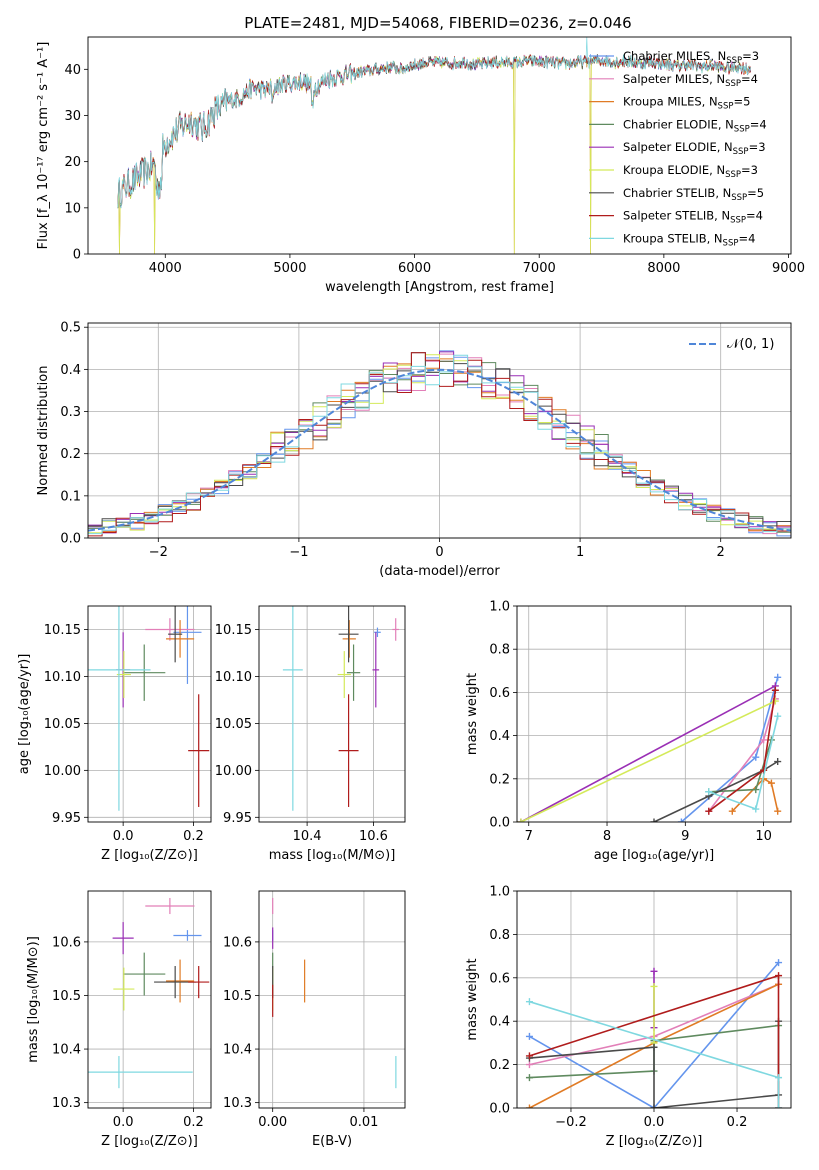 The width and height of the screenshot is (819, 1170). What do you see at coordinates (233, 677) in the screenshot?
I see `age_vs_mass-ytick-label: 10.10` at bounding box center [233, 677].